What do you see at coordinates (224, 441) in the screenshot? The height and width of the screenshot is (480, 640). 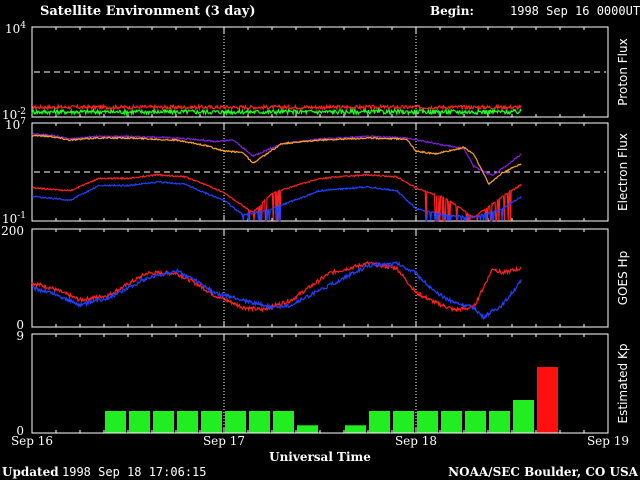 I see `x-tick-label: Sep 17` at bounding box center [224, 441].